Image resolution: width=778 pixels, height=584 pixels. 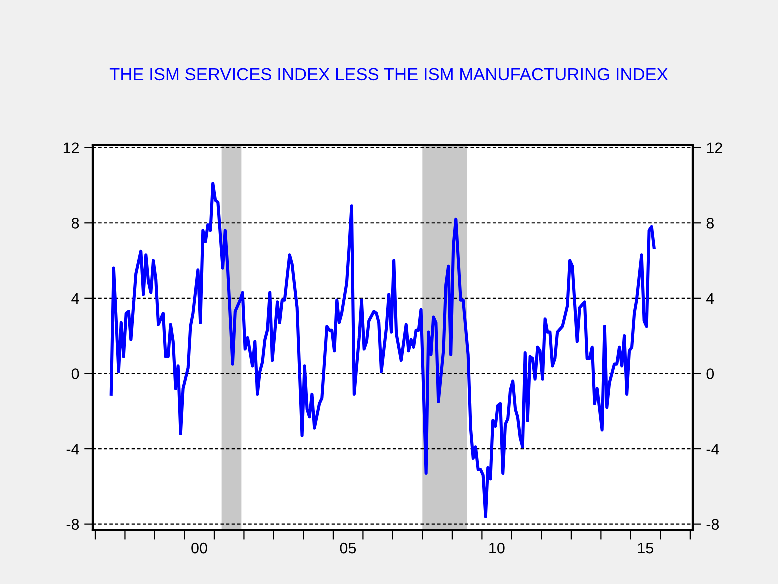 What do you see at coordinates (348, 548) in the screenshot?
I see `x-tick-label: 05` at bounding box center [348, 548].